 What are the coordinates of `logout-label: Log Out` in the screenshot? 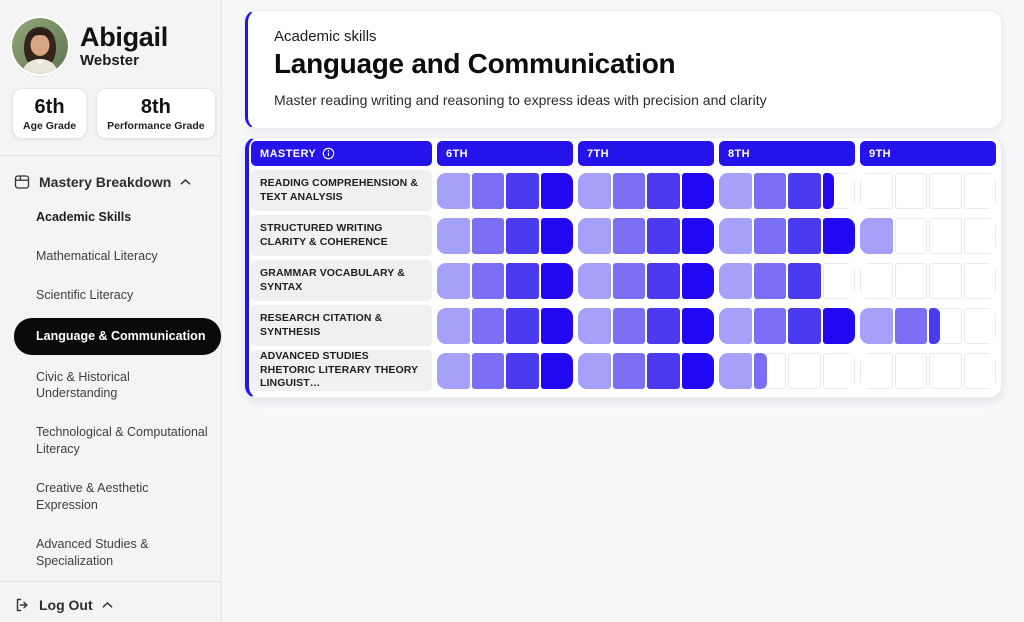 It's located at (66, 604).